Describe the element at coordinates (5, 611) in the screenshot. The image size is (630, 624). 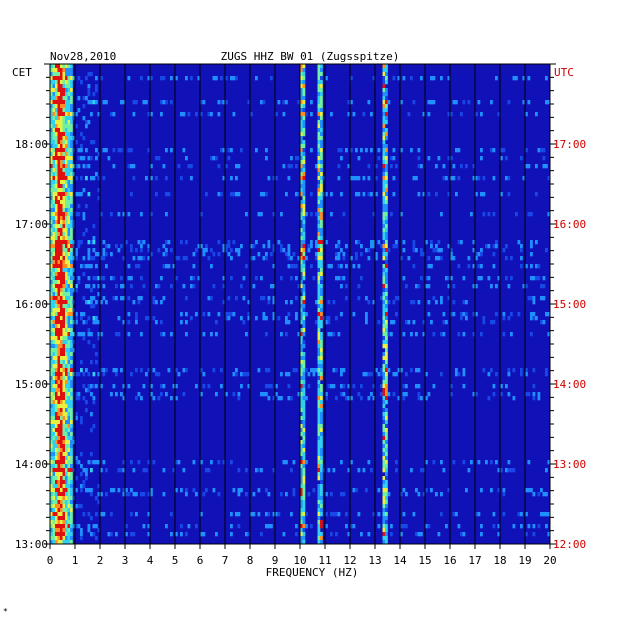
I see `footer-mark: *` at that location.